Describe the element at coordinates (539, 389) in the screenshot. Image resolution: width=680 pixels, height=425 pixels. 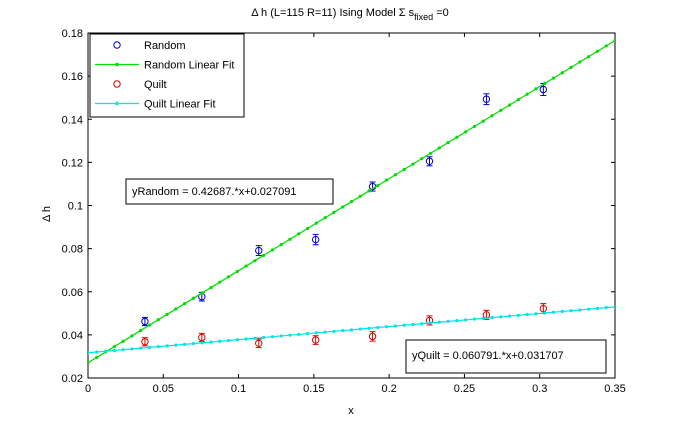
I see `x-tick-label: 0.3` at that location.